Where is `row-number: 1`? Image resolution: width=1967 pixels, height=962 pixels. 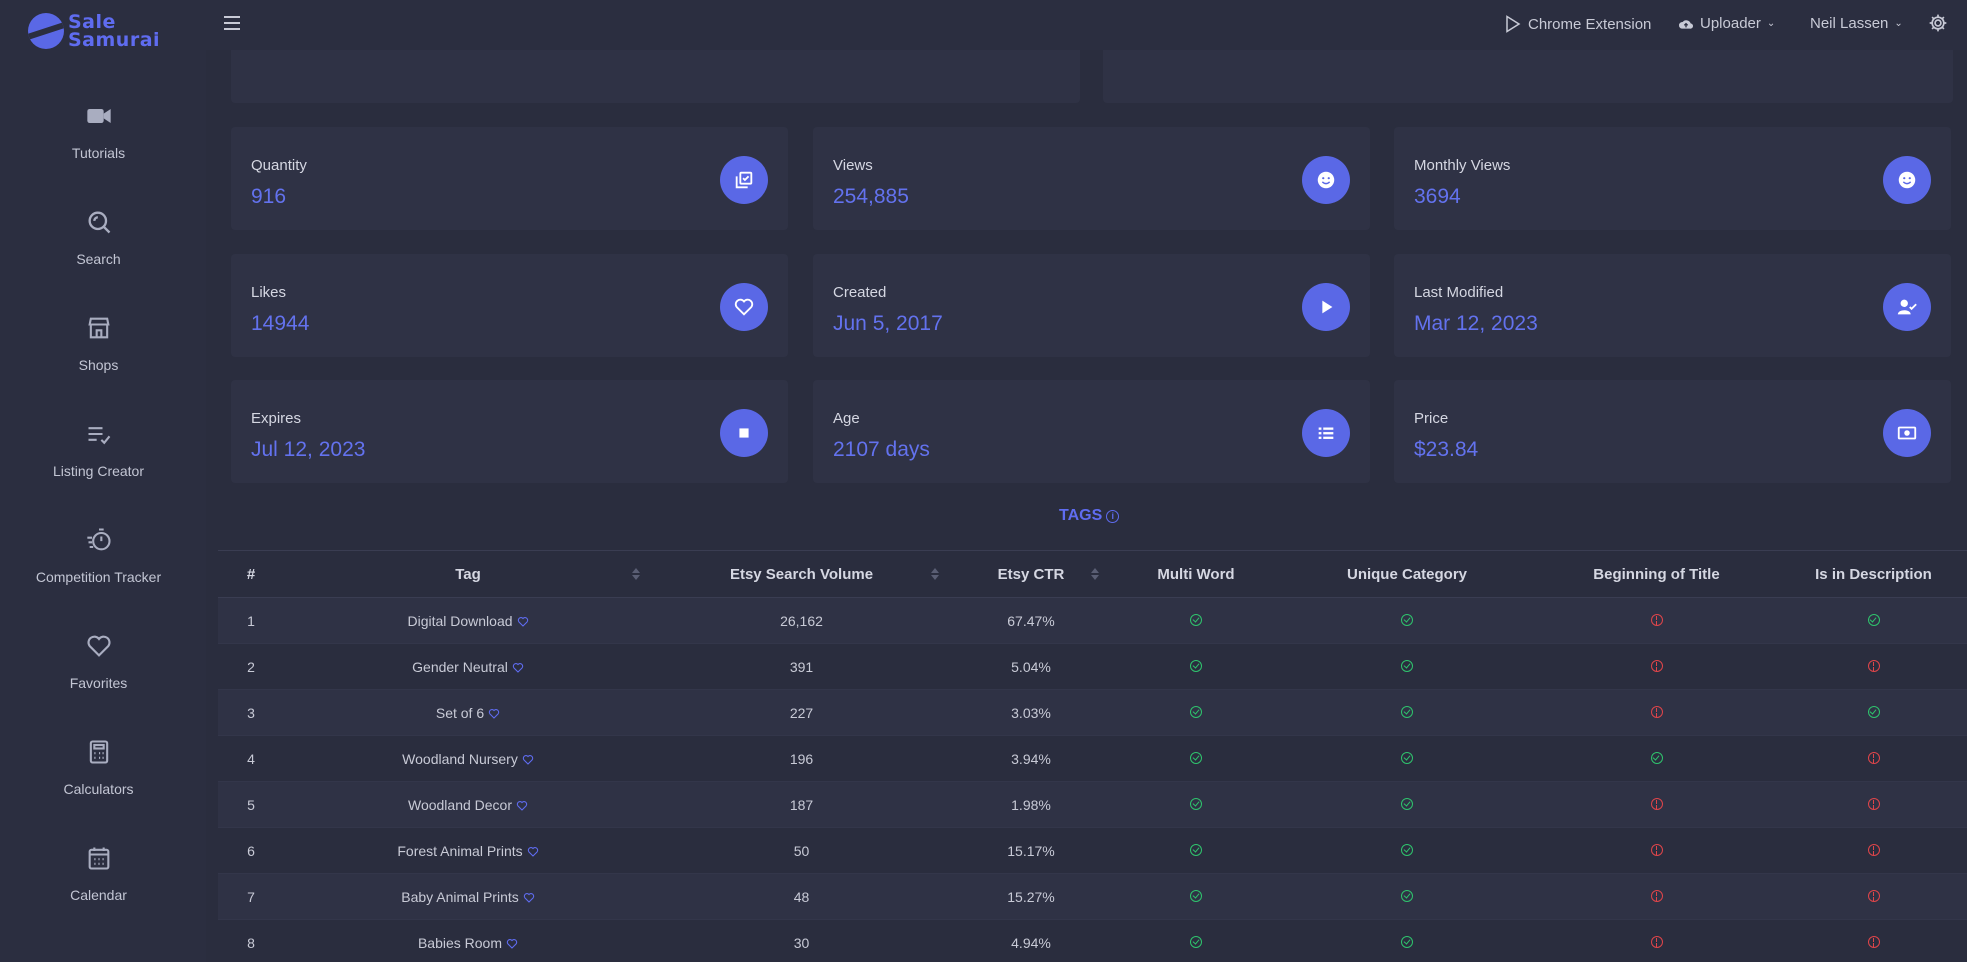
row-number: 1 is located at coordinates (251, 620).